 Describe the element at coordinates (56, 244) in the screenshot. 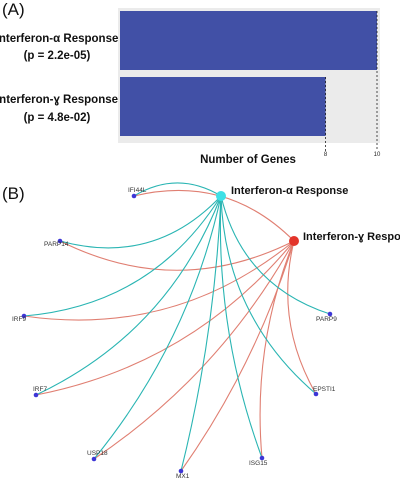

I see `gene-label-parp14: PARP14` at that location.